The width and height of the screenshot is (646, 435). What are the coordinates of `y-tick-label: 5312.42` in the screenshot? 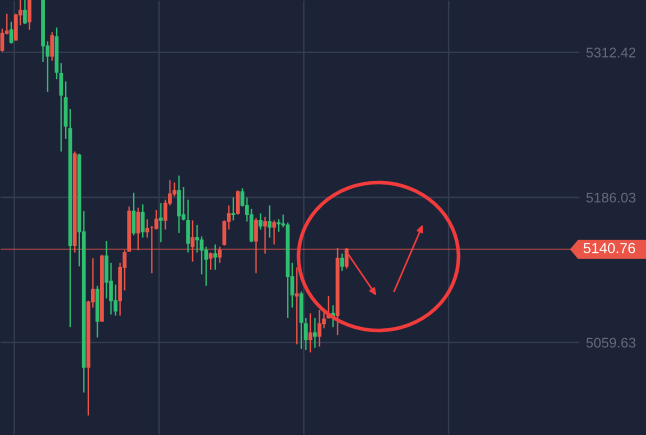 It's located at (611, 53).